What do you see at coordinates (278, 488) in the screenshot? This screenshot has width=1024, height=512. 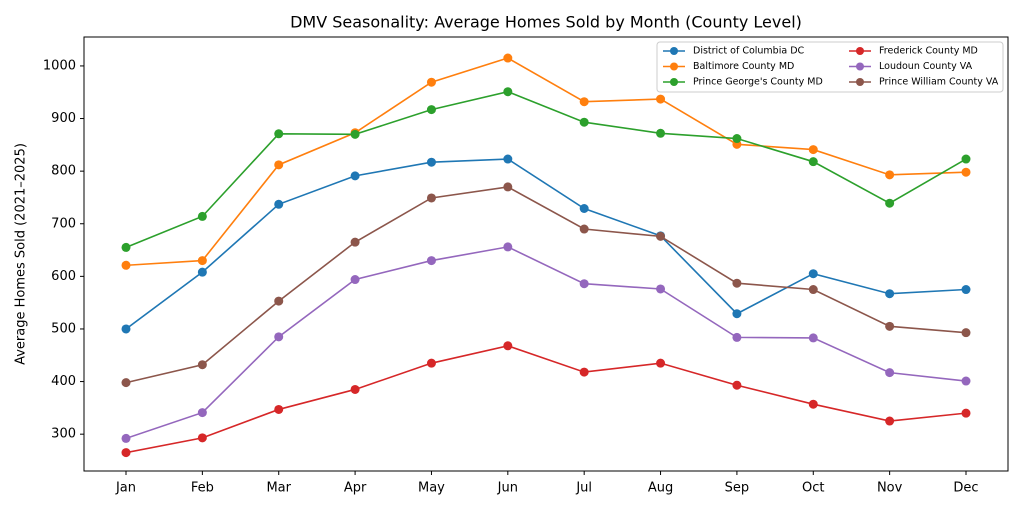 I see `x-tick-label: Mar` at bounding box center [278, 488].